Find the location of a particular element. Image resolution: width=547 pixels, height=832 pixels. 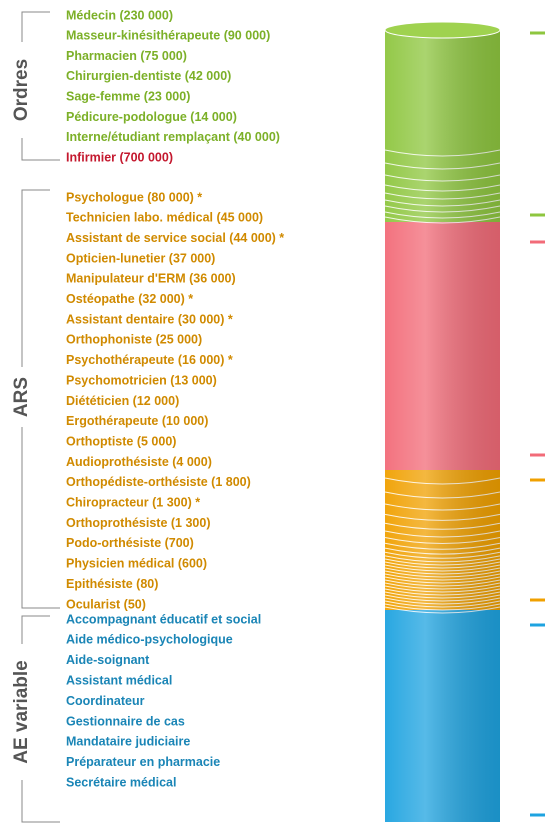

profession: Pharmacien (75 000) is located at coordinates (126, 56).